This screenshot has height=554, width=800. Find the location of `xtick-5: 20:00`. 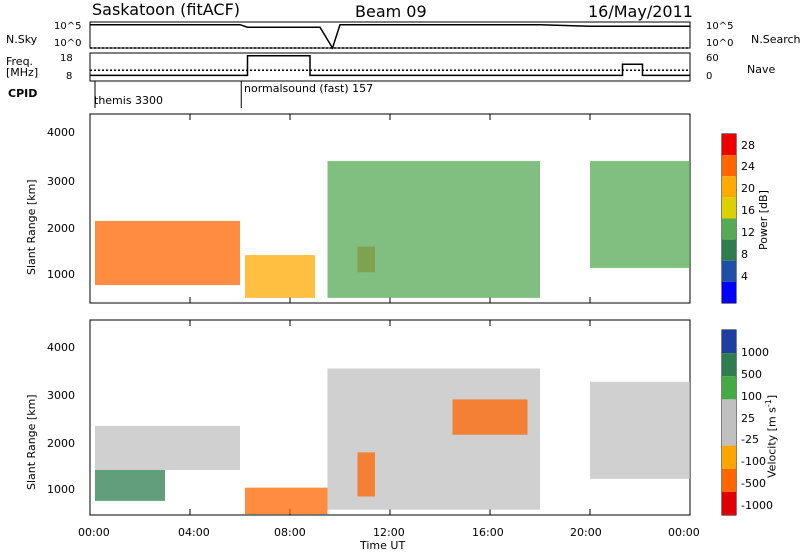

xtick-5: 20:00 is located at coordinates (586, 532).